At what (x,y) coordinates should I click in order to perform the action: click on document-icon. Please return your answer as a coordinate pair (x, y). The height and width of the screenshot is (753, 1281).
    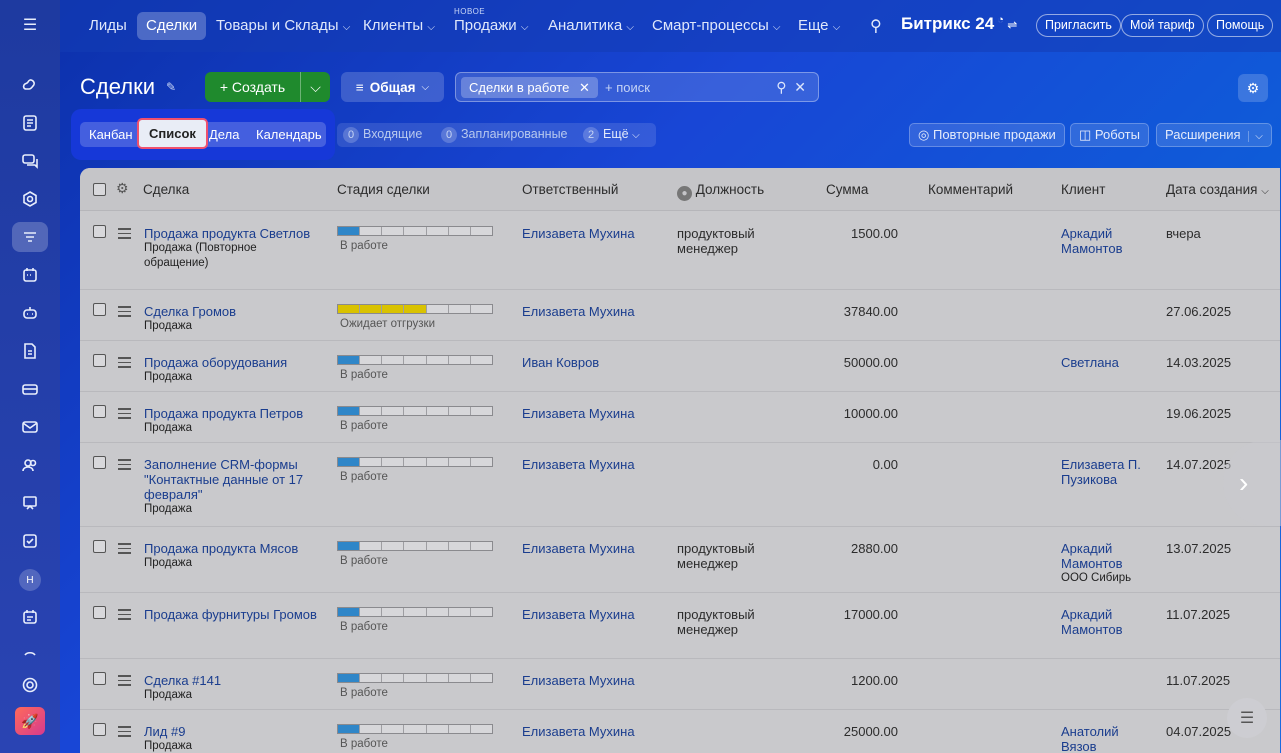
    Looking at the image, I should click on (30, 351).